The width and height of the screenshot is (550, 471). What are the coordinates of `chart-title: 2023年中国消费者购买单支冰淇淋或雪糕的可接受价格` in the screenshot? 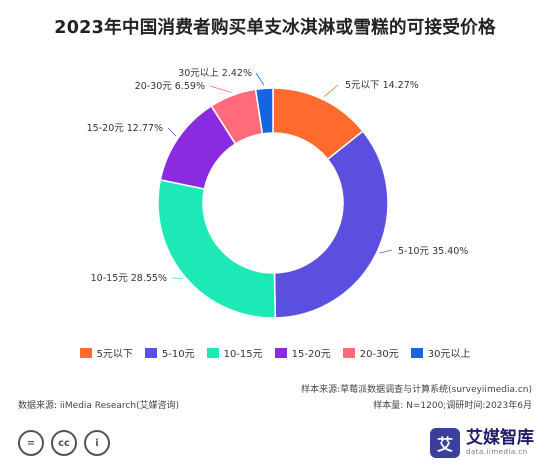 It's located at (275, 28).